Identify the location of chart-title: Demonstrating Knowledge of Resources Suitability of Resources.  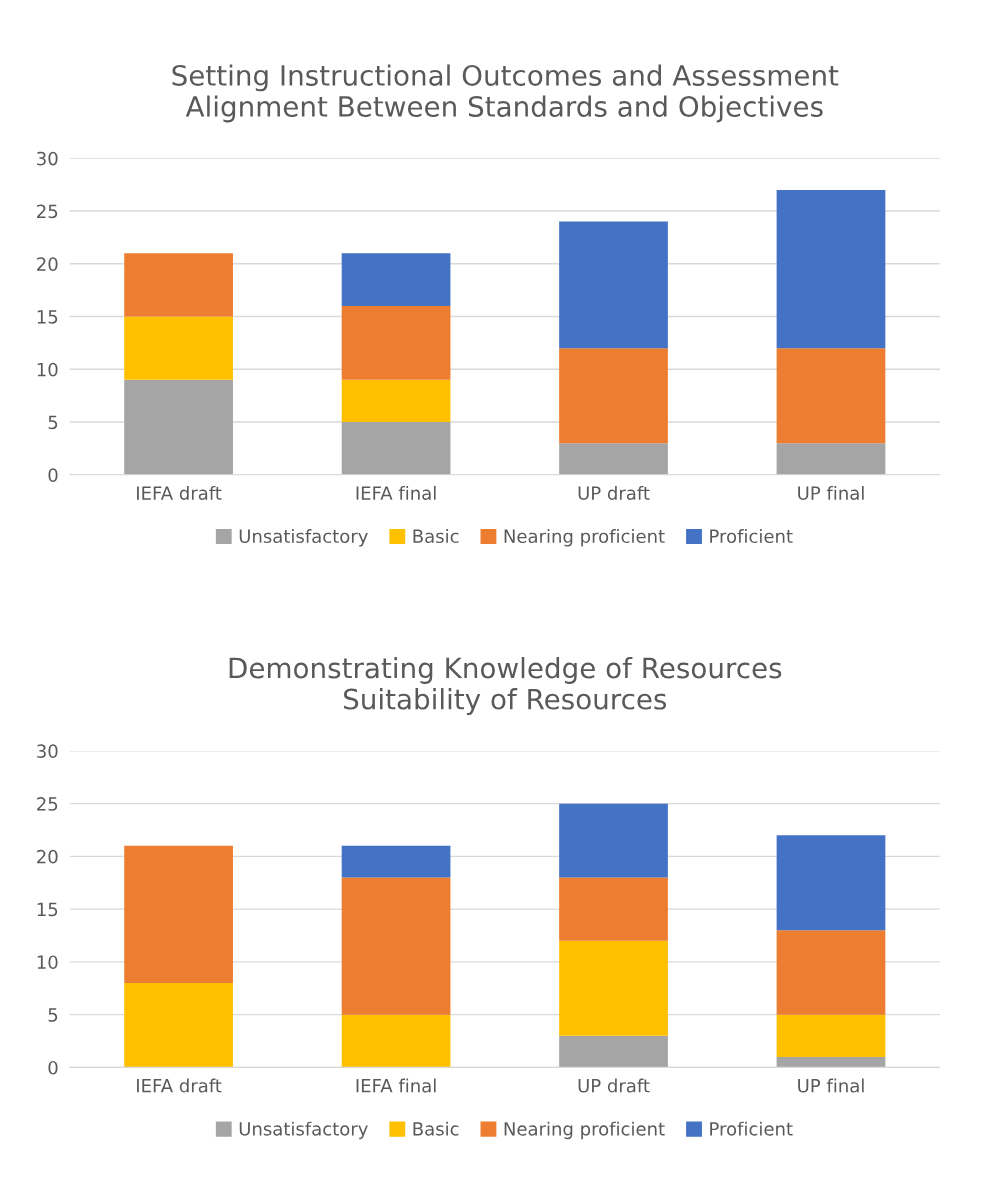
(505, 686).